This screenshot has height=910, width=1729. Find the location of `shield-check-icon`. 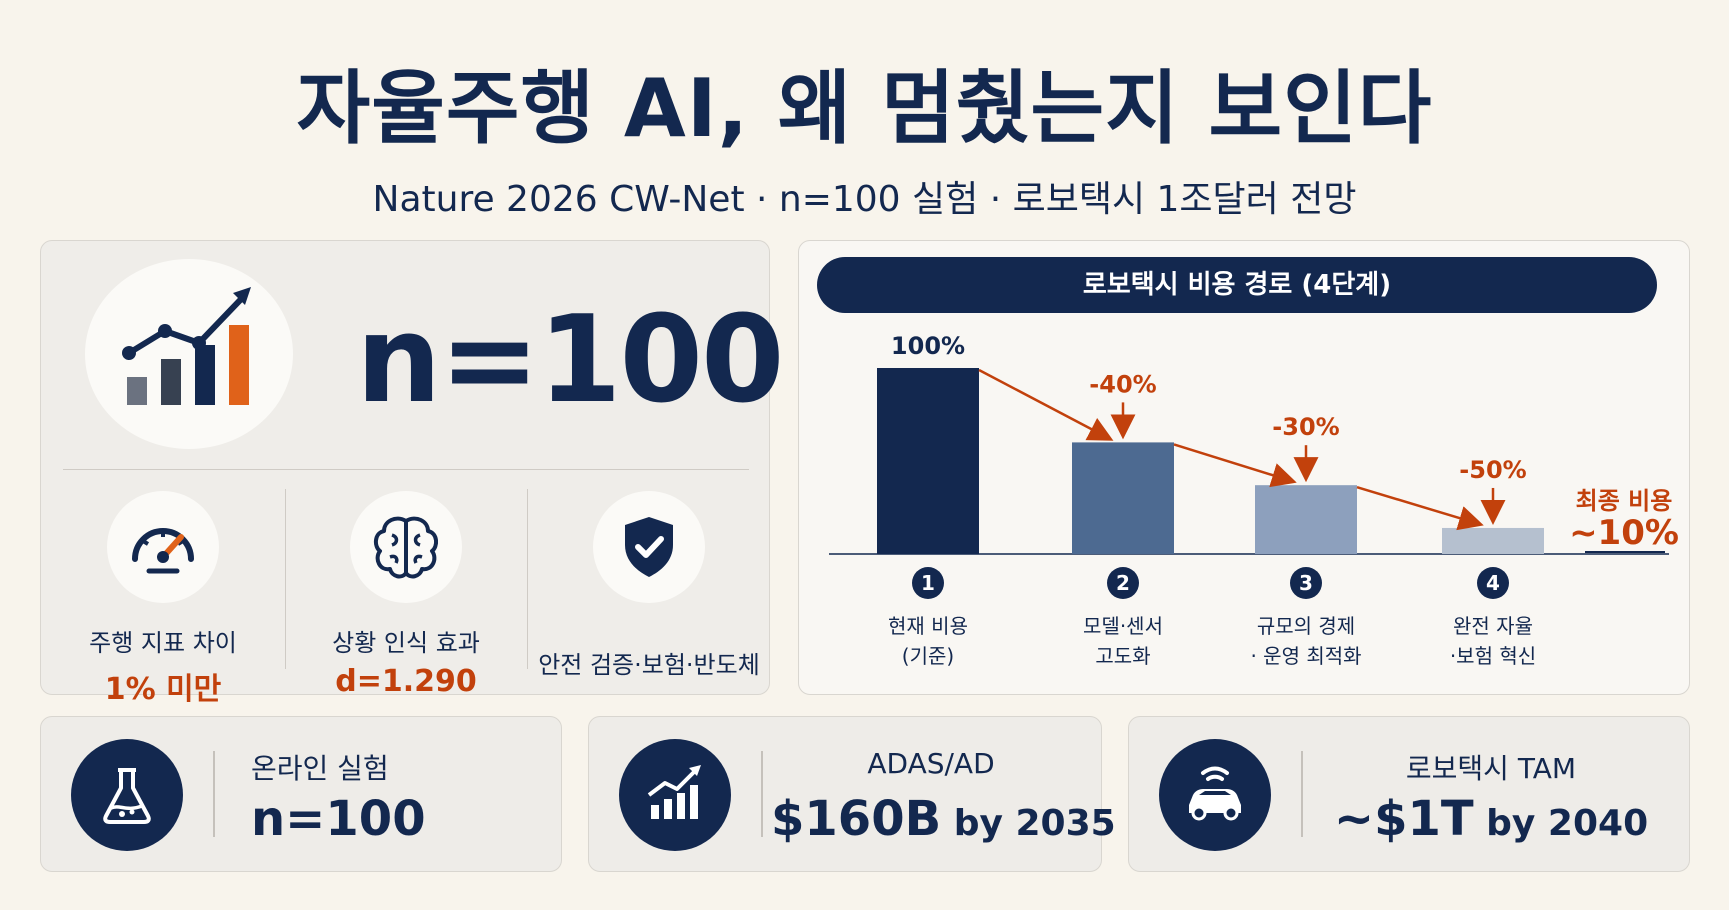

shield-check-icon is located at coordinates (649, 547).